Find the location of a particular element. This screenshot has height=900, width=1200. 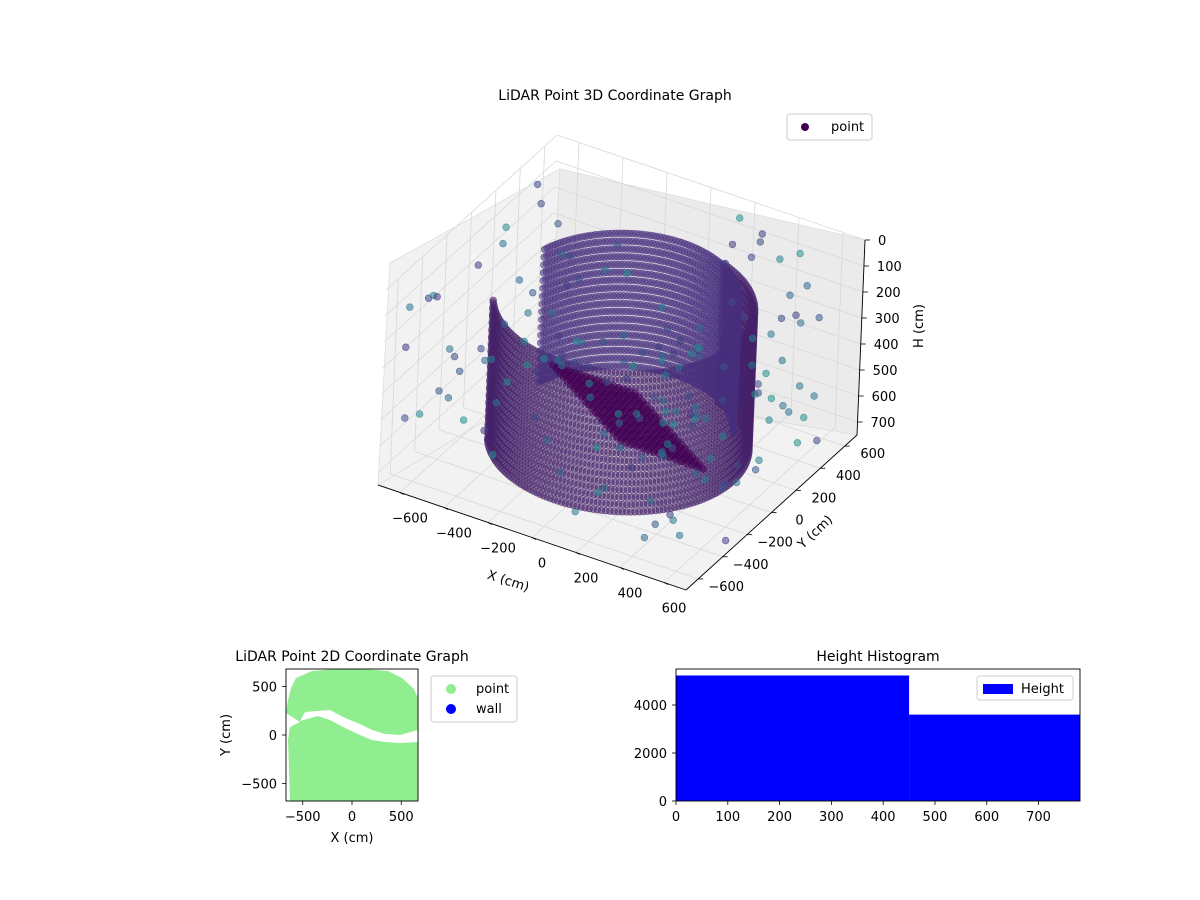

x-tick-label-3d: −600 is located at coordinates (410, 519).